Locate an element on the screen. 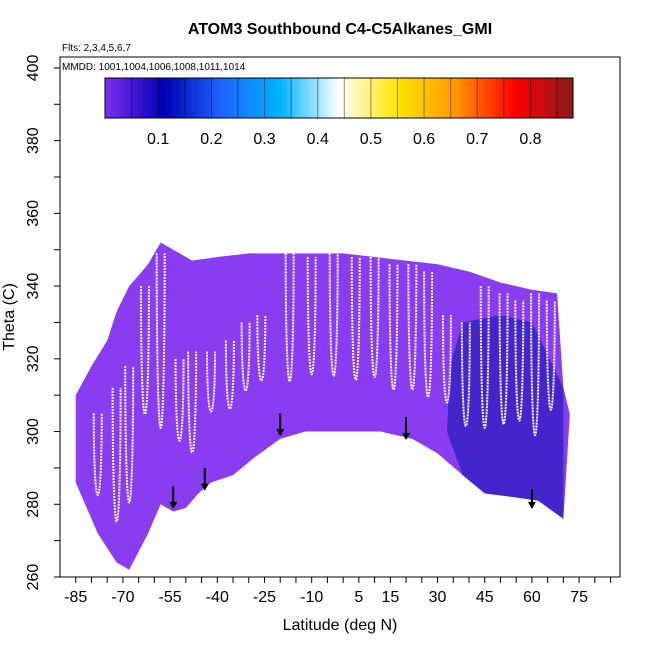  arrow-layer is located at coordinates (352, 461).